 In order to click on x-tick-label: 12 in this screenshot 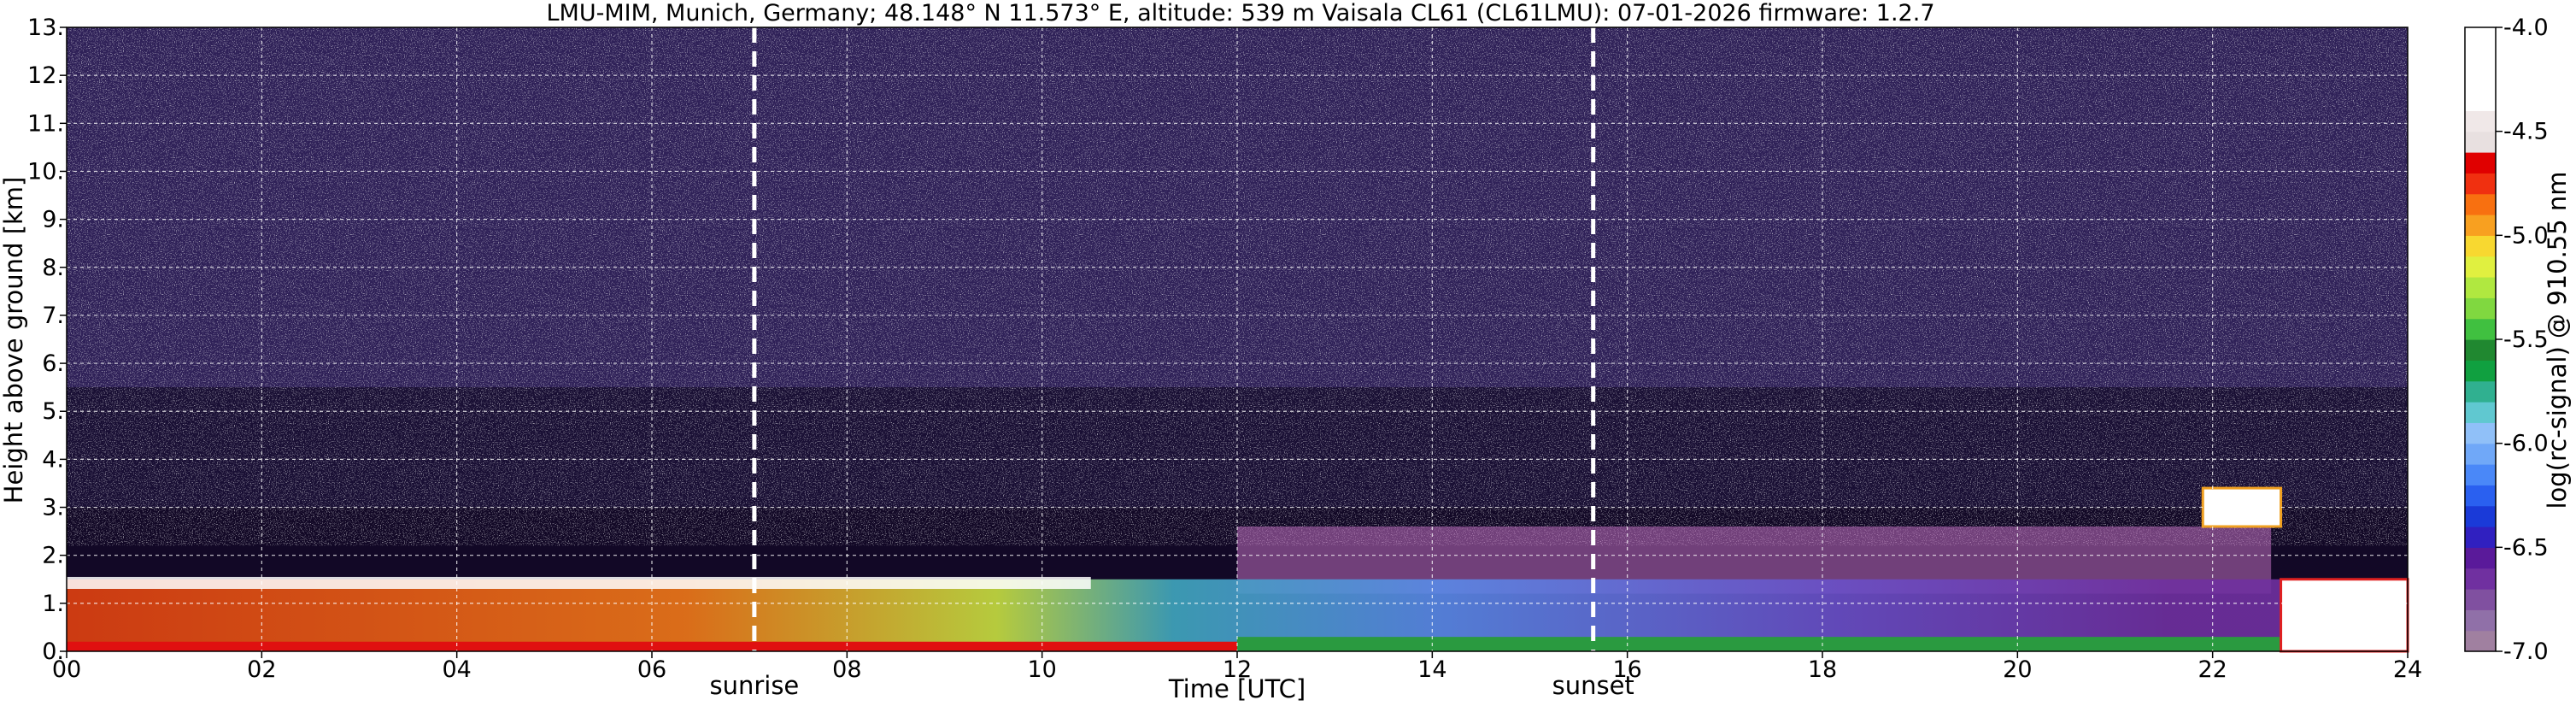, I will do `click(1237, 669)`.